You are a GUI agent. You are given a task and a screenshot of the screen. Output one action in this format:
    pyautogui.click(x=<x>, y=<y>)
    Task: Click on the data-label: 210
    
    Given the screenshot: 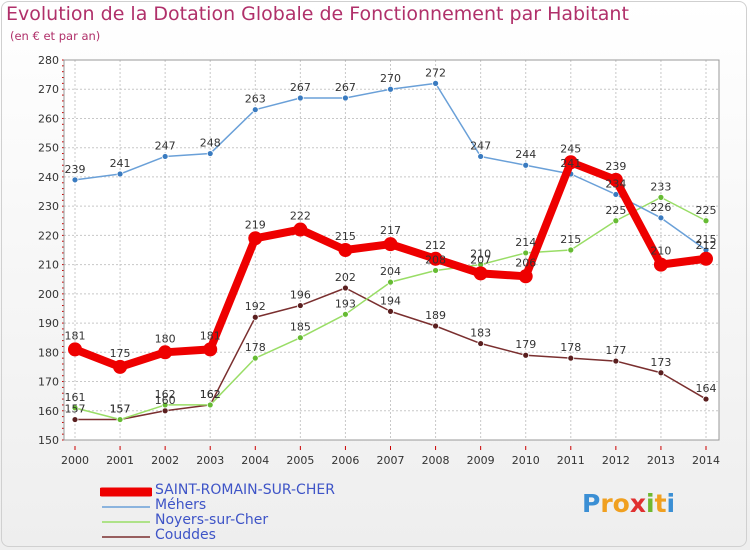 What is the action you would take?
    pyautogui.click(x=660, y=251)
    